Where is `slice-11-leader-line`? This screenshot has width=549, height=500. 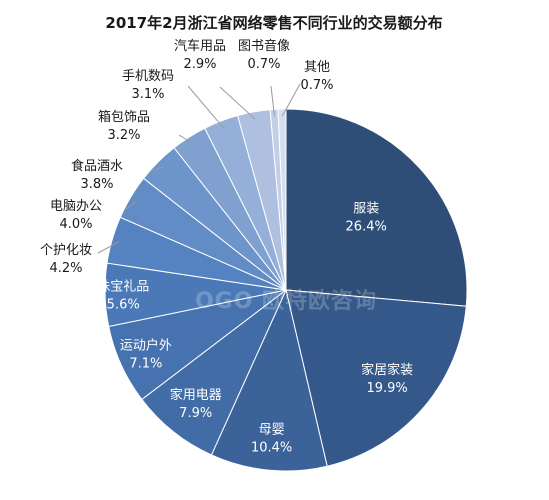
slice-11-leader-line is located at coordinates (205, 107).